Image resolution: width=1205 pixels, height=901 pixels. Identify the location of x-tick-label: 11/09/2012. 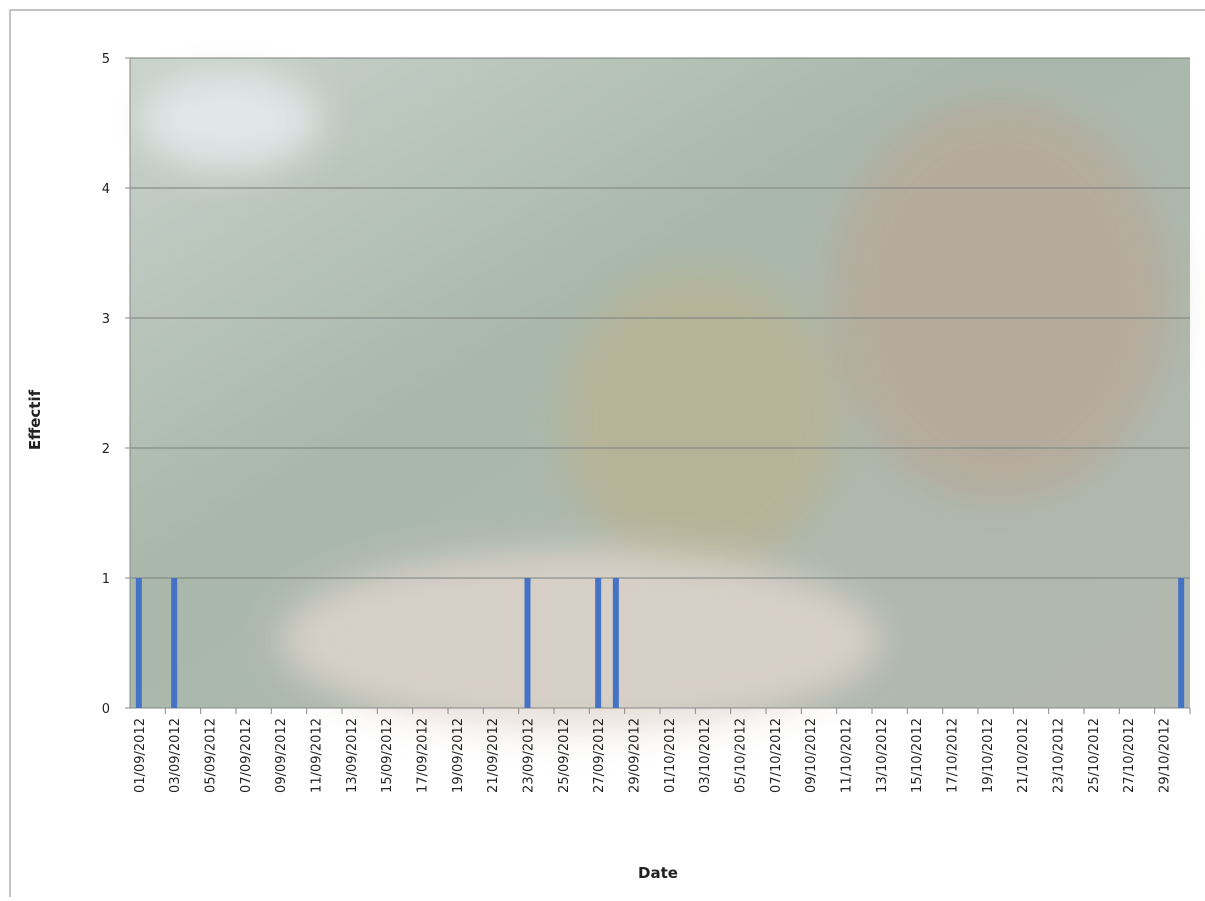
(317, 755).